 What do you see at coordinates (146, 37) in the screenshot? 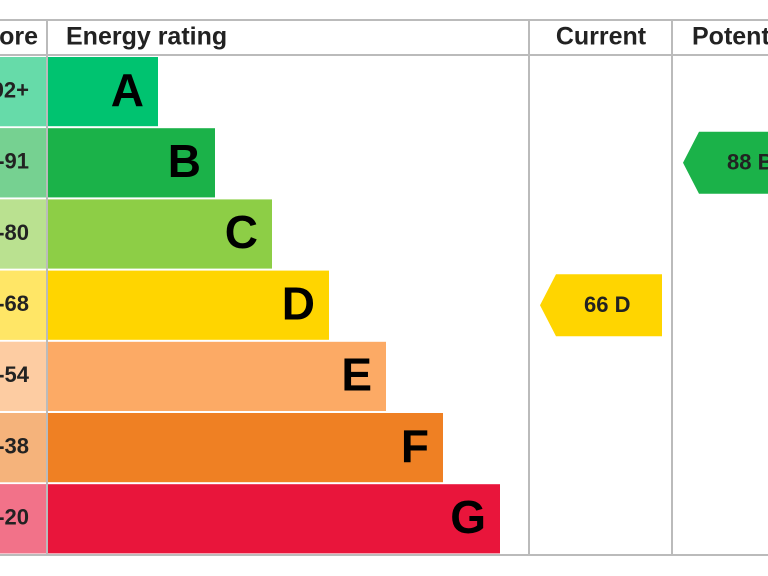
I see `rating-header: Energy rating` at bounding box center [146, 37].